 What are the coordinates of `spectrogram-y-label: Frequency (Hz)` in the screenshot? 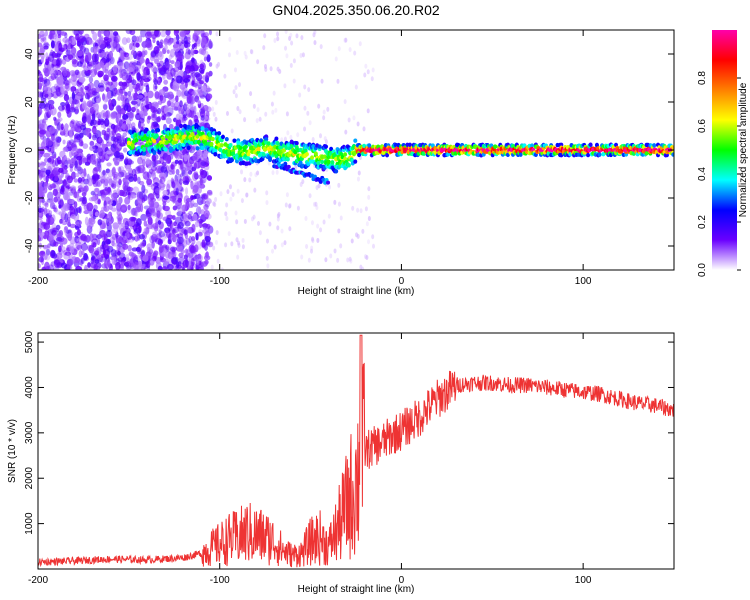 It's located at (12, 150).